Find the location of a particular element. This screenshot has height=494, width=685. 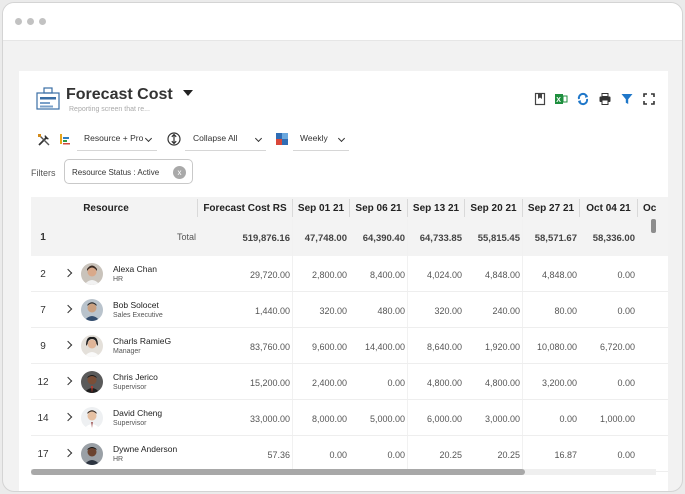

svg-text: X is located at coordinates (558, 100).